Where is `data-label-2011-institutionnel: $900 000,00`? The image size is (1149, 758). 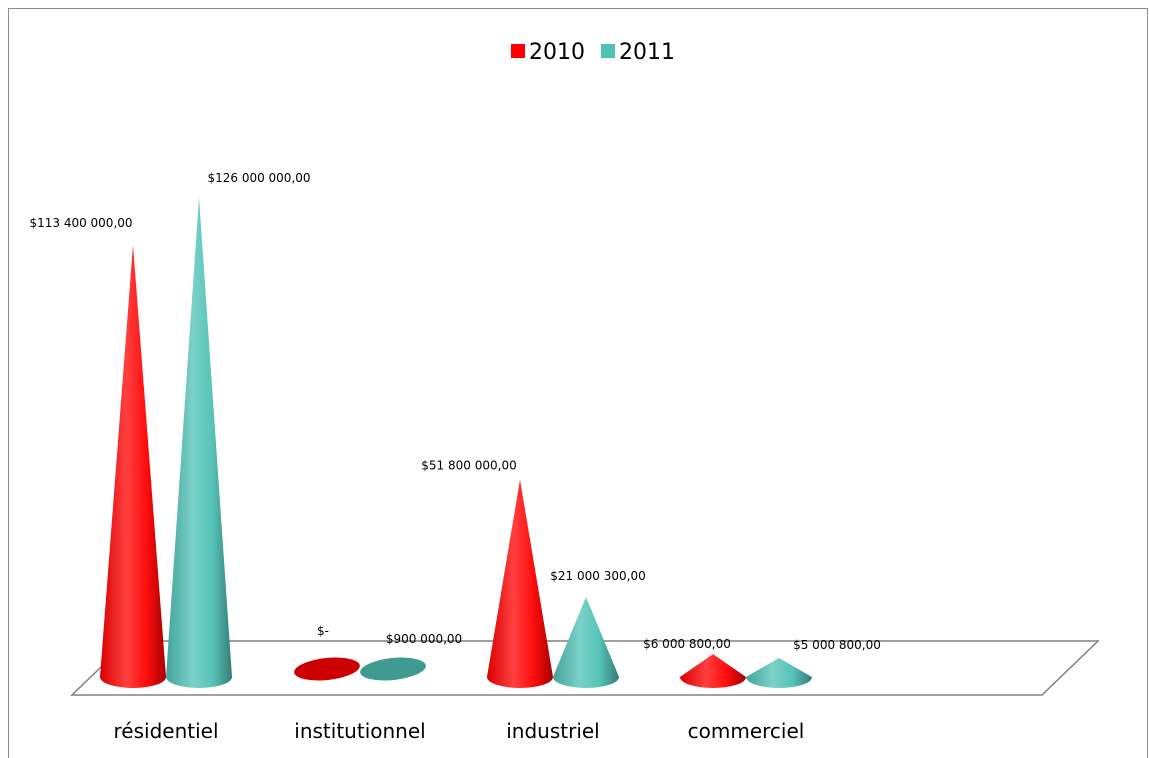
data-label-2011-institutionnel: $900 000,00 is located at coordinates (424, 639).